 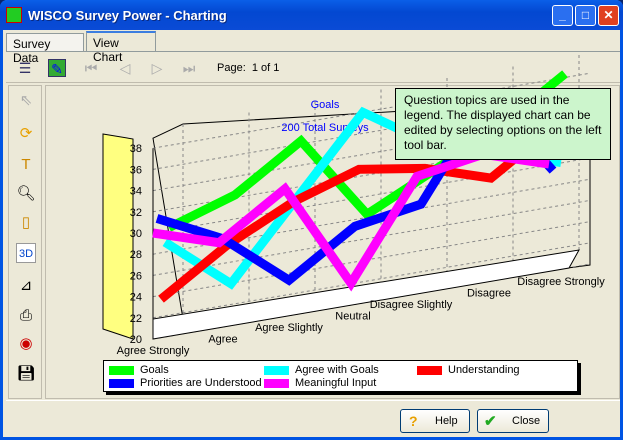 I want to click on y-tick-label: 22, so click(x=136, y=319).